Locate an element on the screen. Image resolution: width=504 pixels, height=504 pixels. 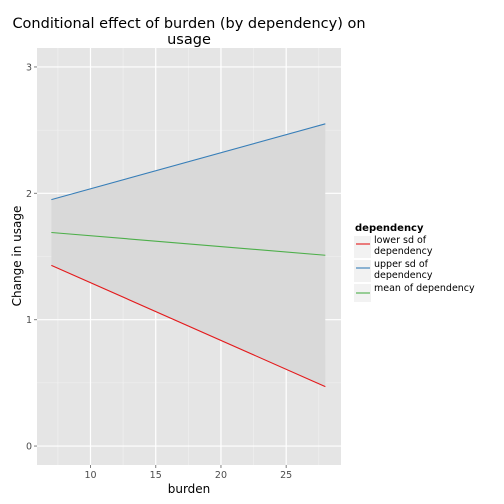
legend-label-3: mean of dependency is located at coordinates (424, 288).